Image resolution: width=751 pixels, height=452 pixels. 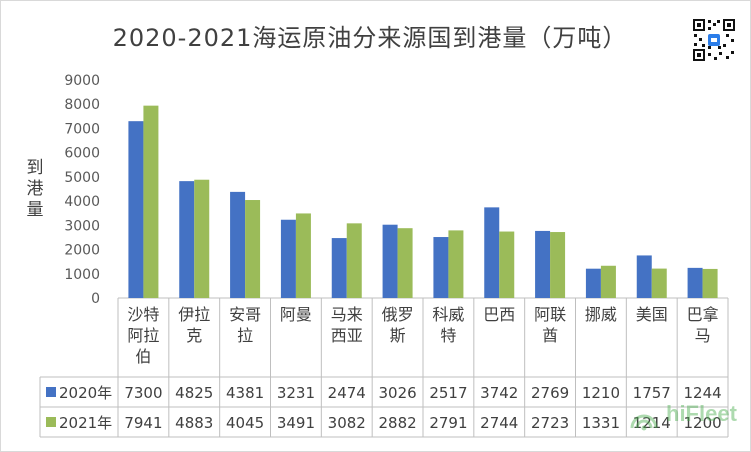 I want to click on data-label: 1210, so click(x=601, y=393).